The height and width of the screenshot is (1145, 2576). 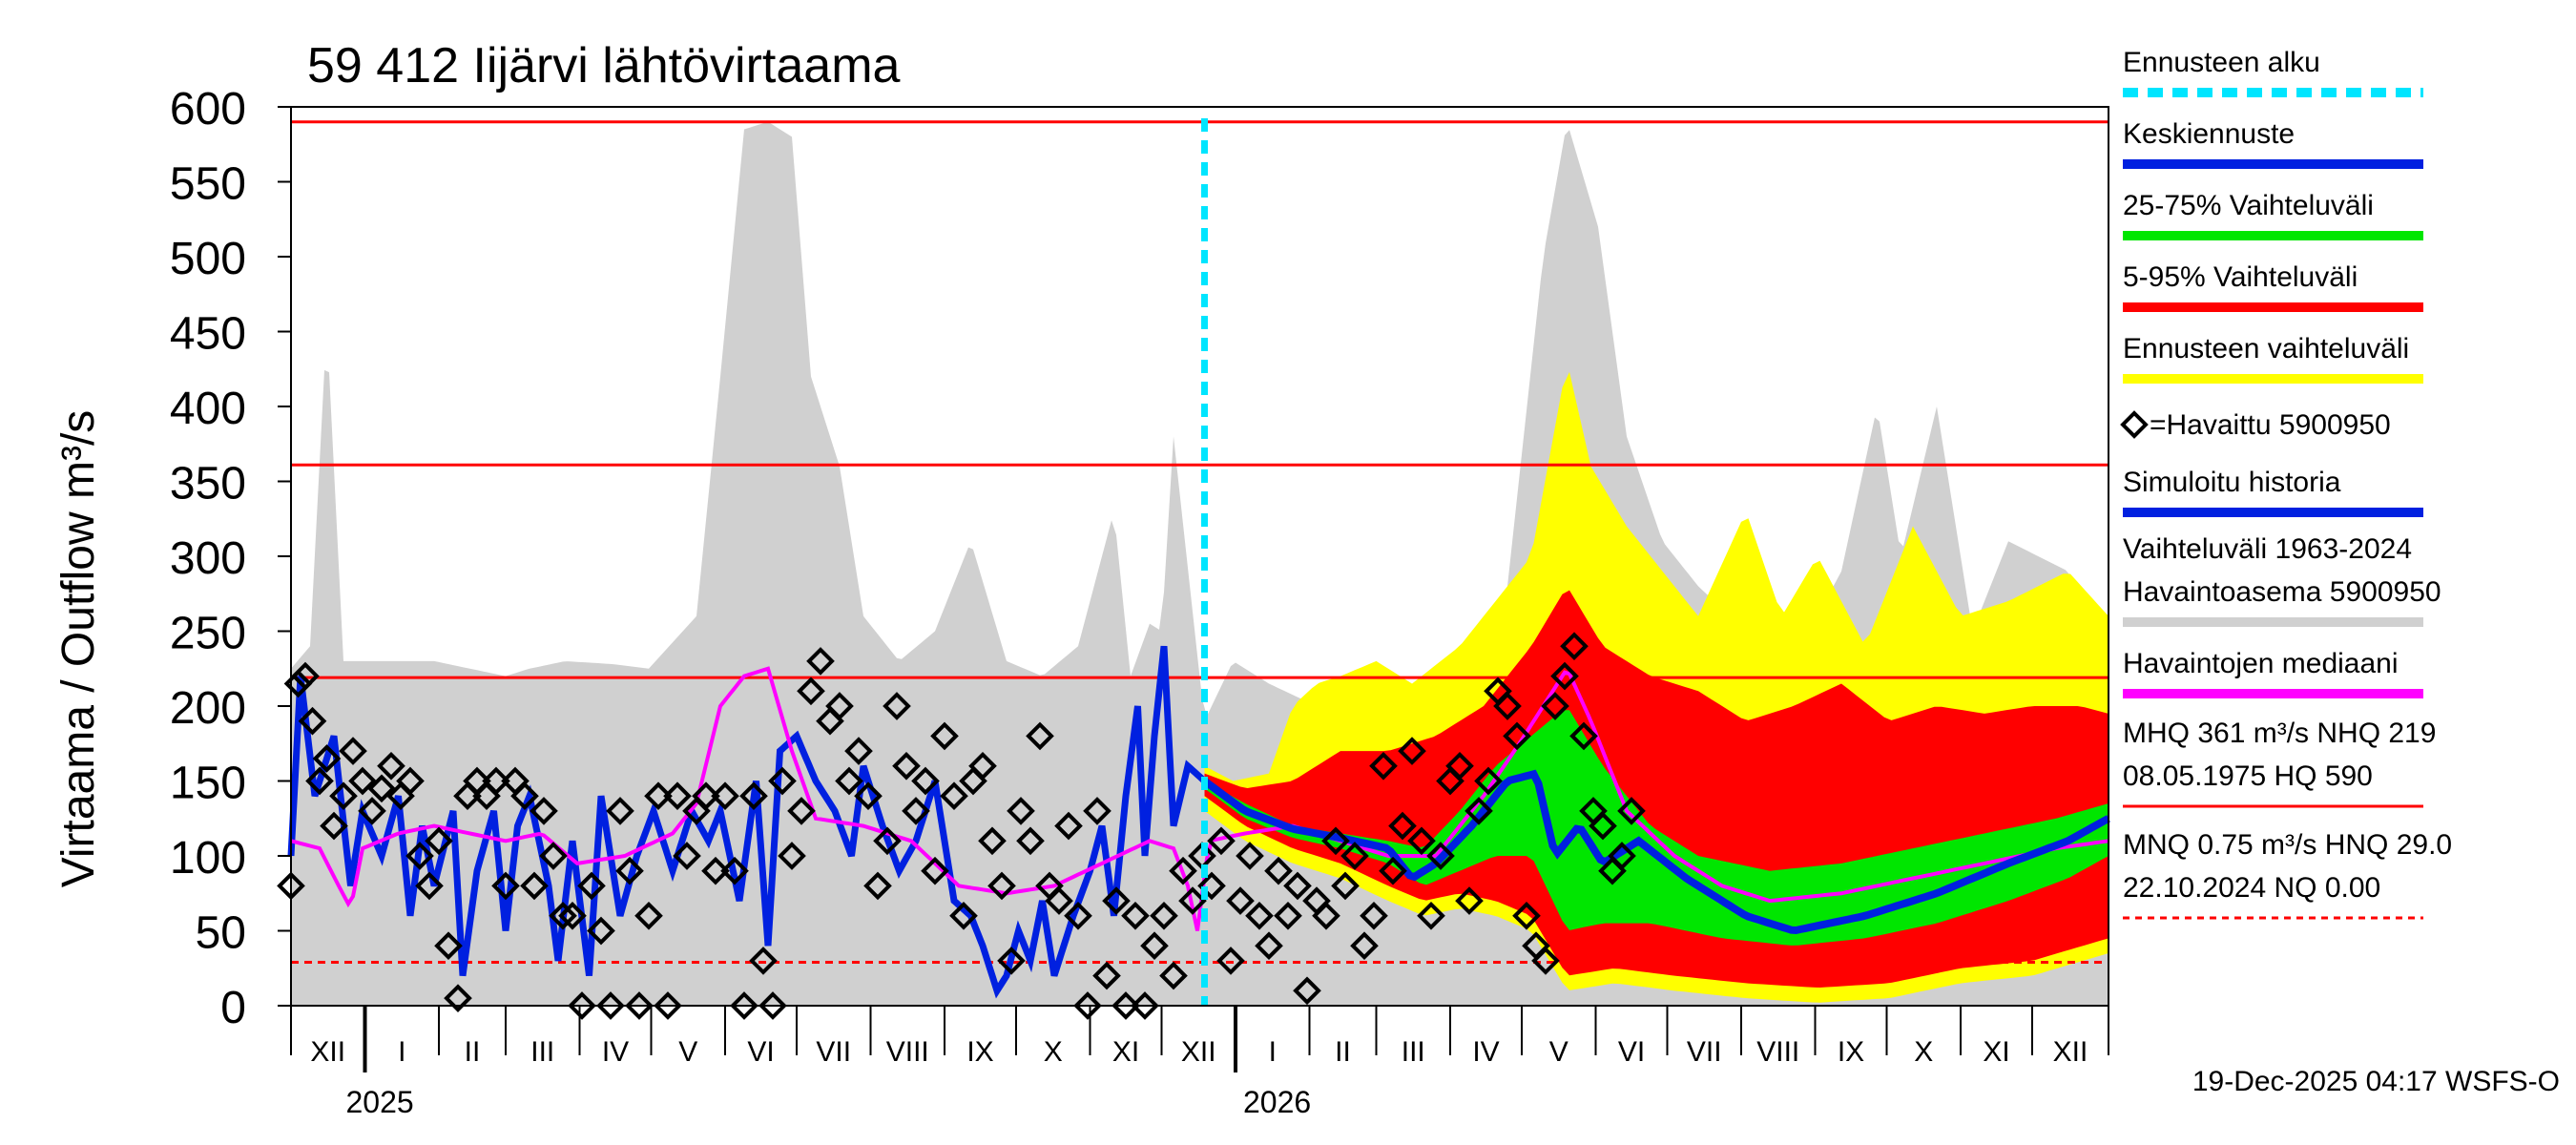 What do you see at coordinates (2251, 888) in the screenshot?
I see `legend-label: 22.10.2024 NQ 0.00` at bounding box center [2251, 888].